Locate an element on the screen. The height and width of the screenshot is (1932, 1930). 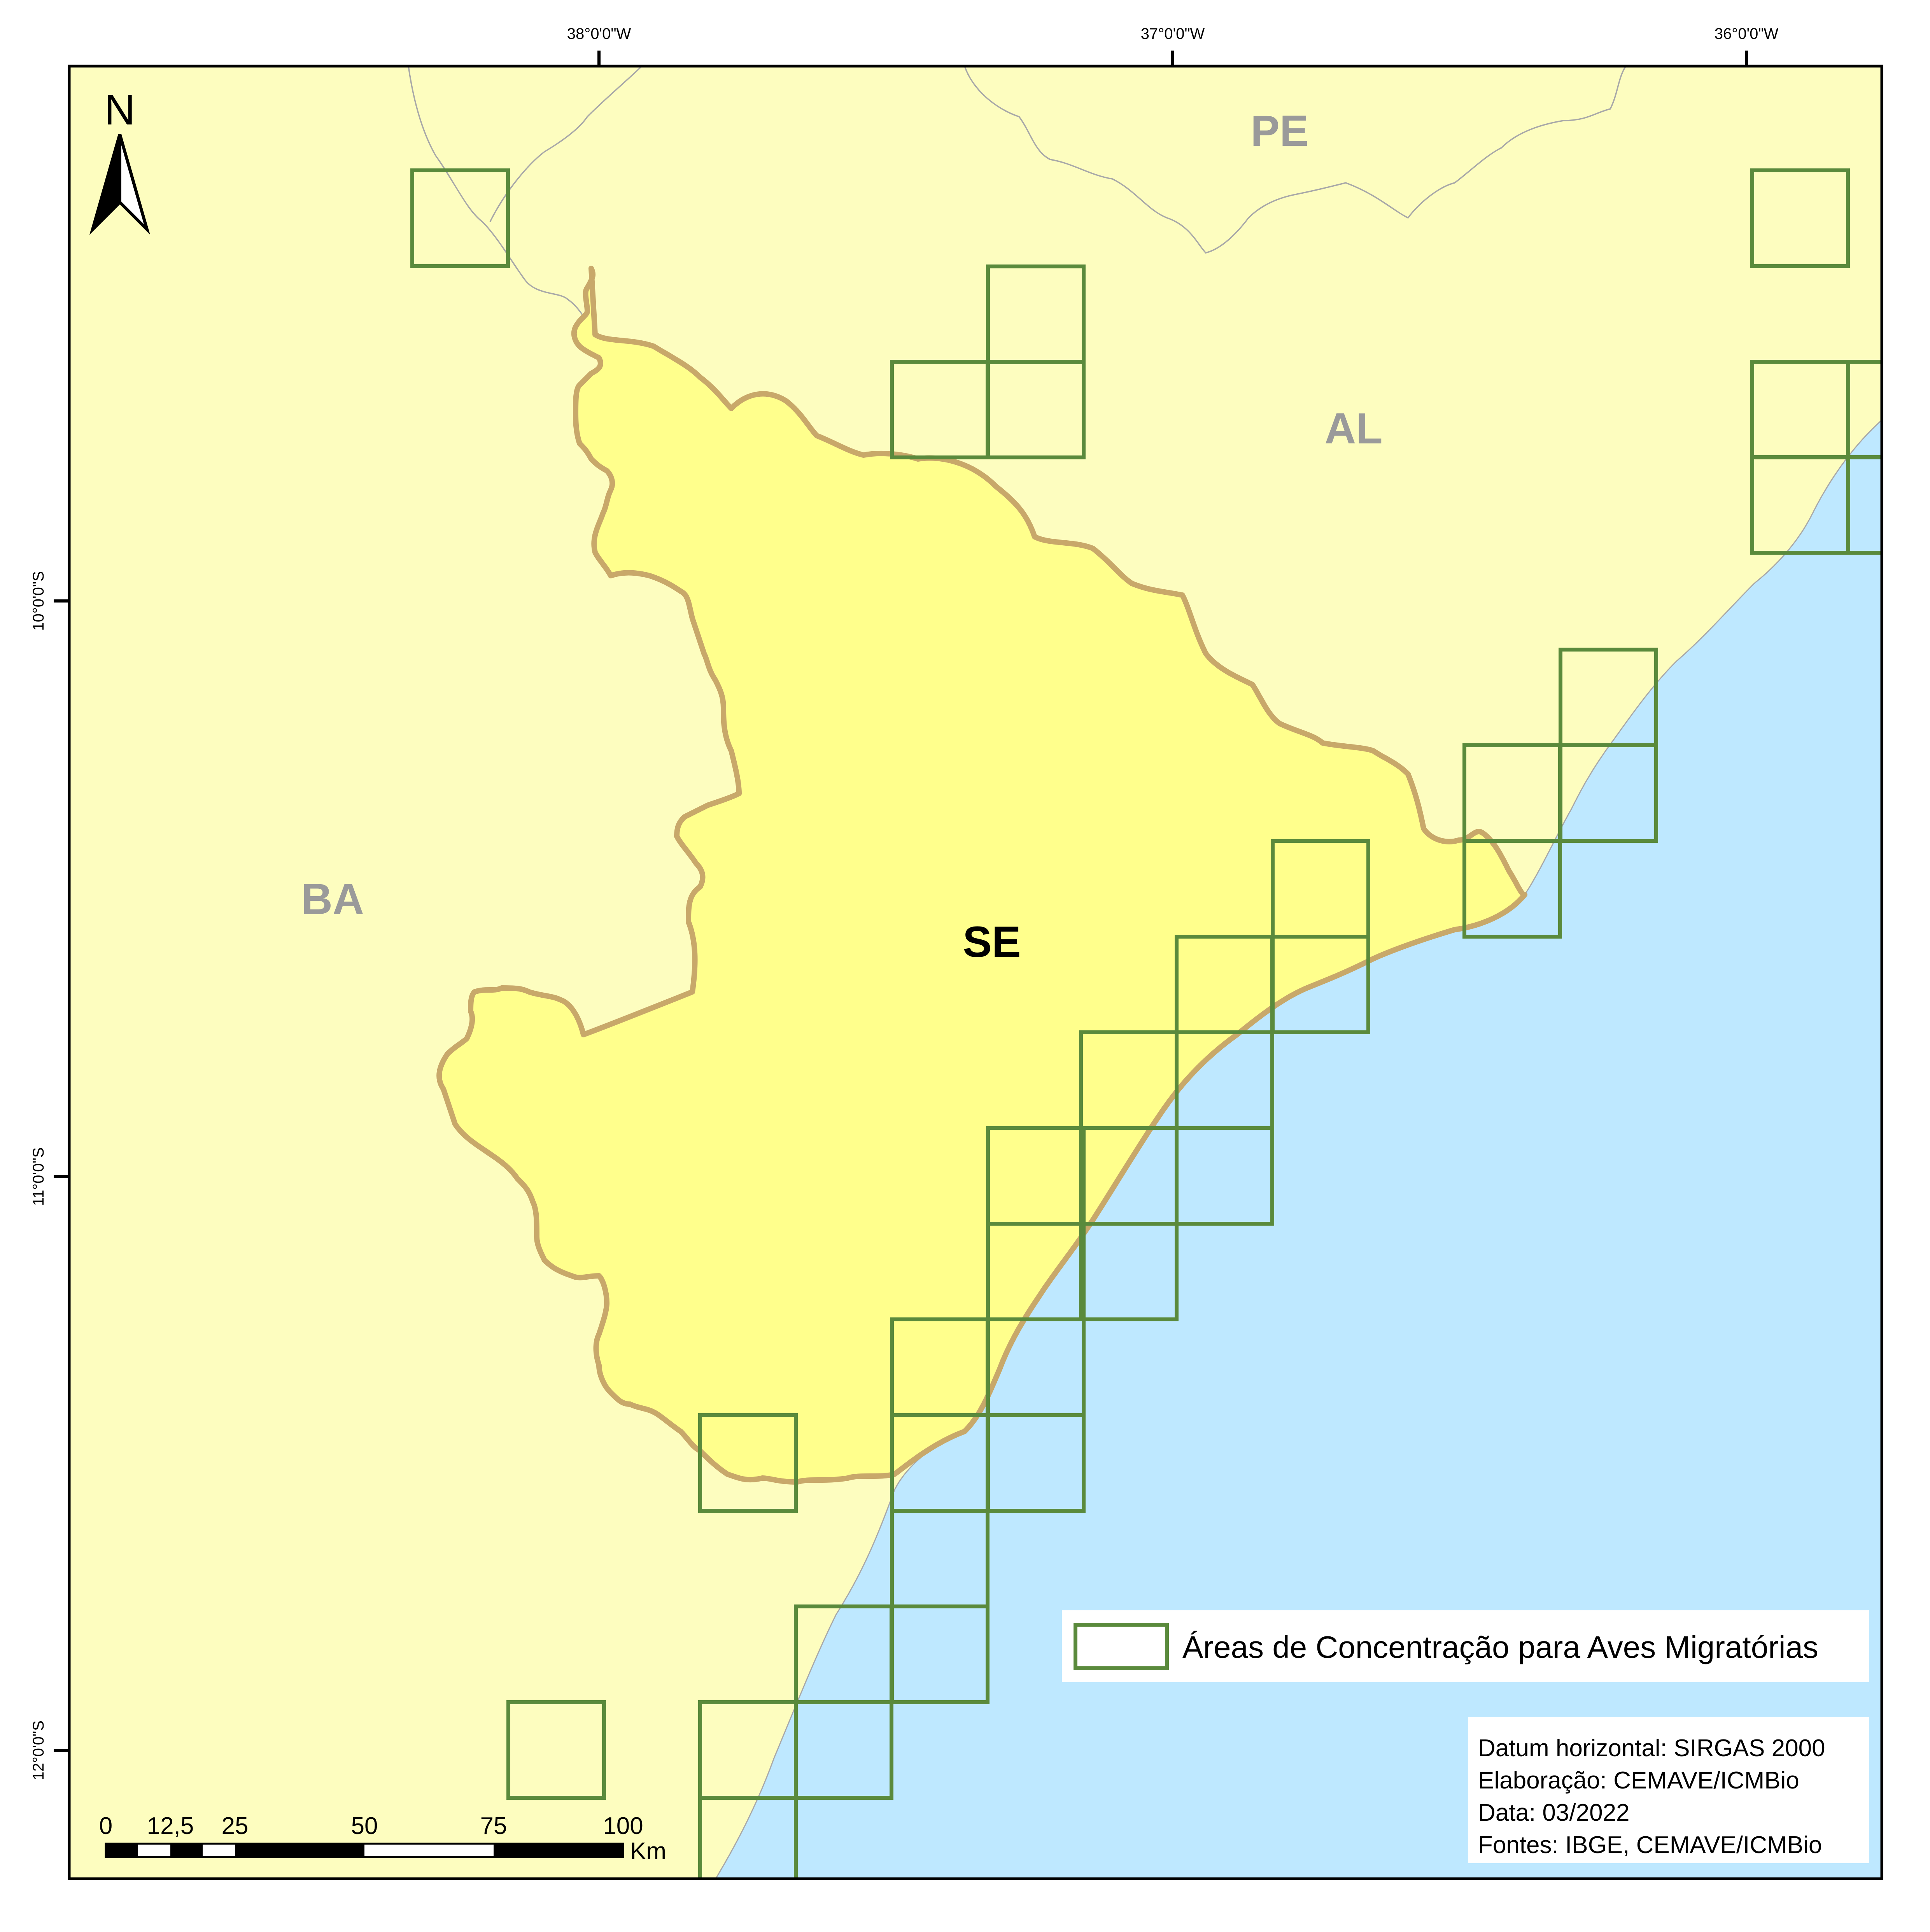
credit-data: Data: 03/2022 is located at coordinates (1554, 1812).